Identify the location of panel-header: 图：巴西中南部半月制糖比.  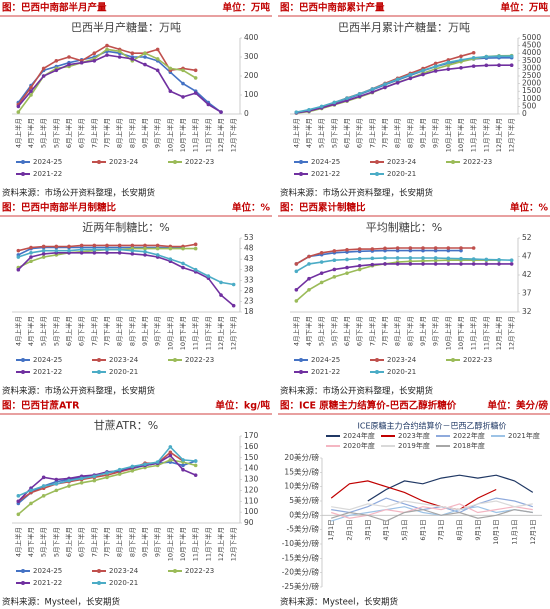
(59, 208).